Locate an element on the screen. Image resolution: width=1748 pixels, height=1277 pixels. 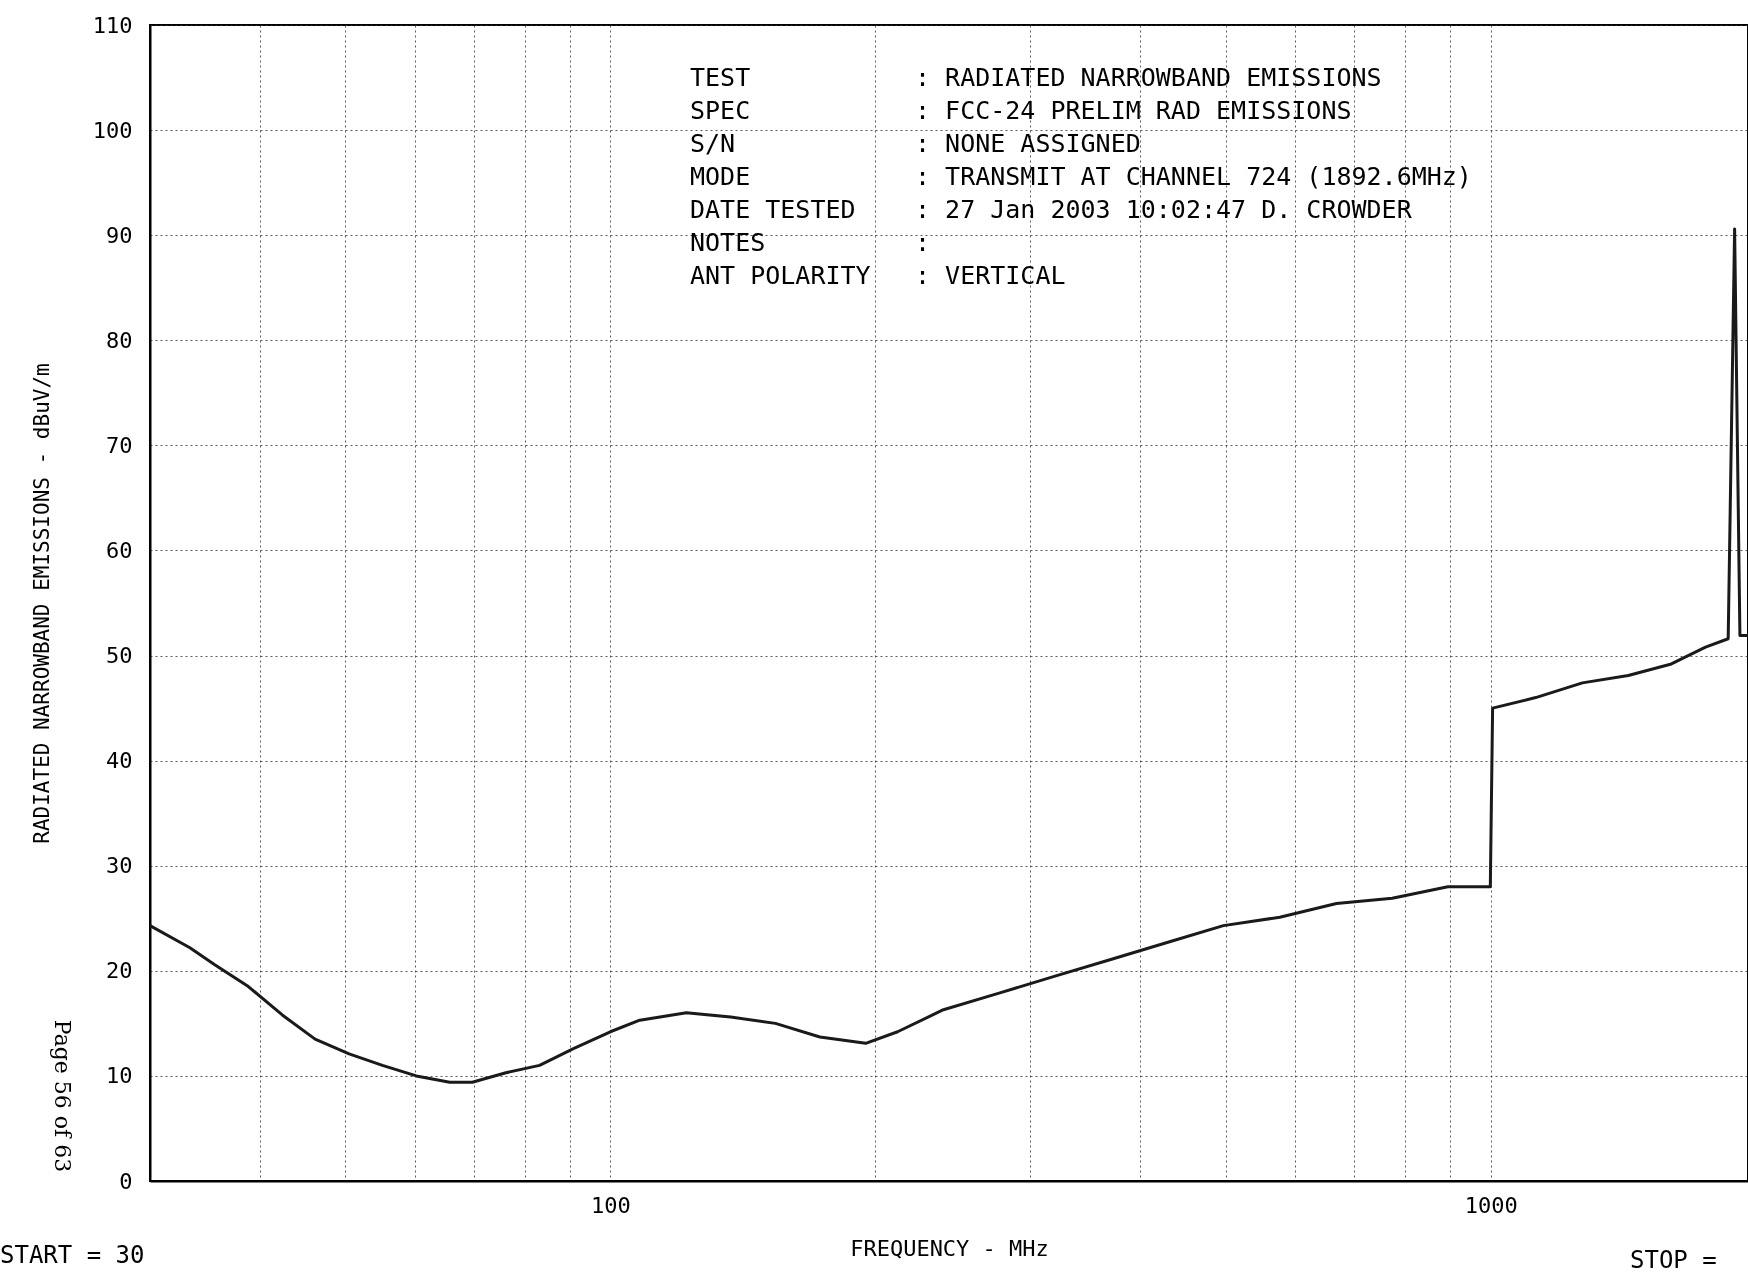
text: ANT POLARITY : VERTICAL is located at coordinates (878, 275).